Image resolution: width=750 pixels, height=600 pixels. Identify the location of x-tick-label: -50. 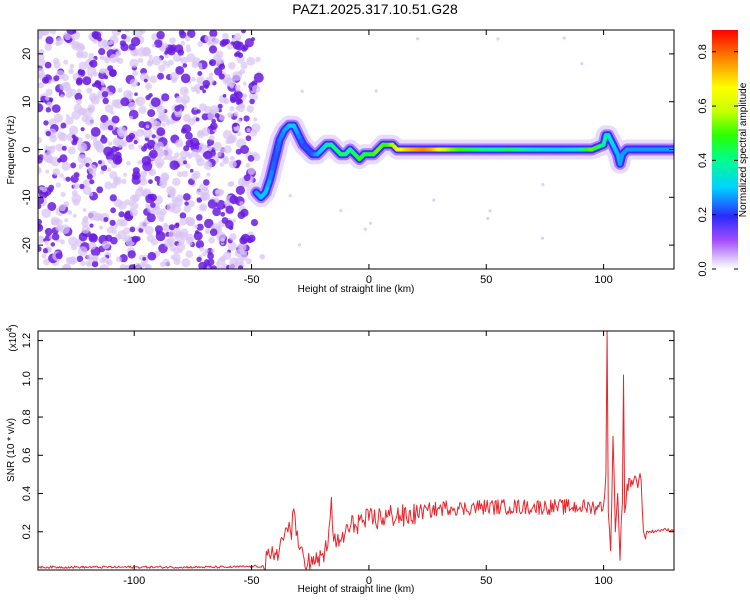
(252, 280).